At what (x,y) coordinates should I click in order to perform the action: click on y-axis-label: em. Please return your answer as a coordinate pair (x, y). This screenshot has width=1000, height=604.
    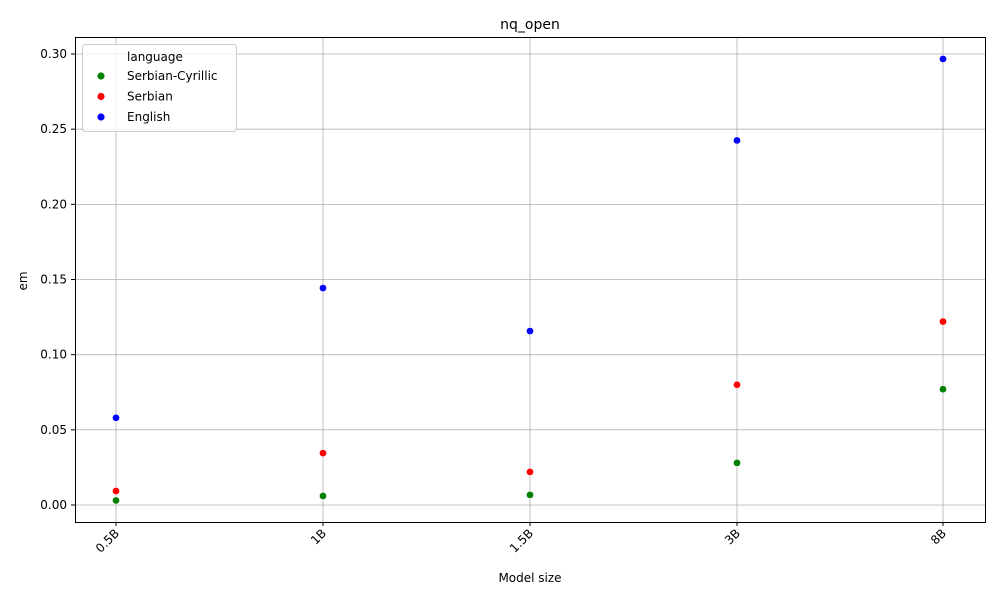
    Looking at the image, I should click on (23, 280).